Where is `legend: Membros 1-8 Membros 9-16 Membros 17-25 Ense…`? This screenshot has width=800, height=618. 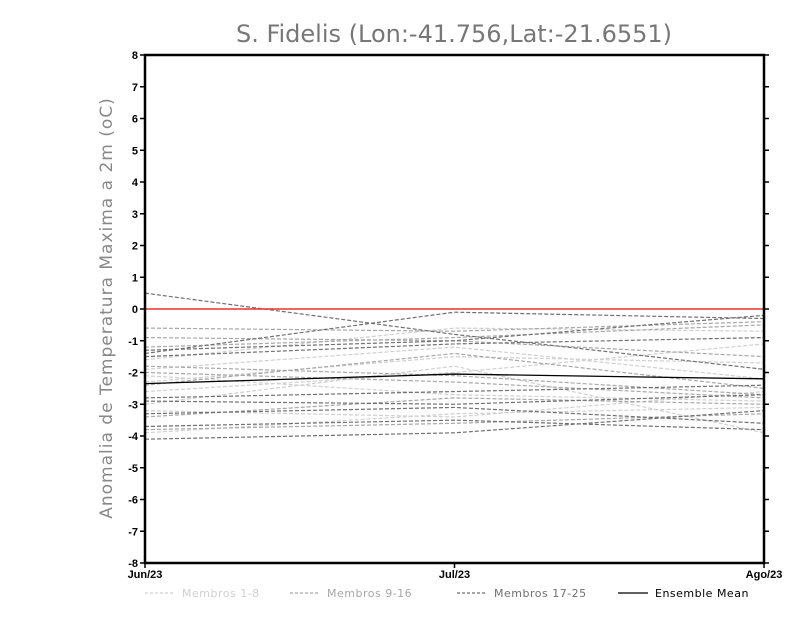
legend: Membros 1-8 Membros 9-16 Membros 17-25 Ense… is located at coordinates (447, 593).